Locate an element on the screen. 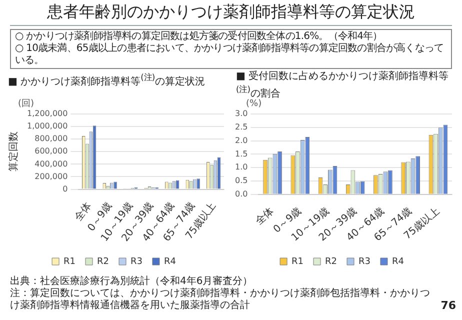  text: 患者年齢別のかかりつけ薬剤師指導料等の算定状況 is located at coordinates (231, 14).